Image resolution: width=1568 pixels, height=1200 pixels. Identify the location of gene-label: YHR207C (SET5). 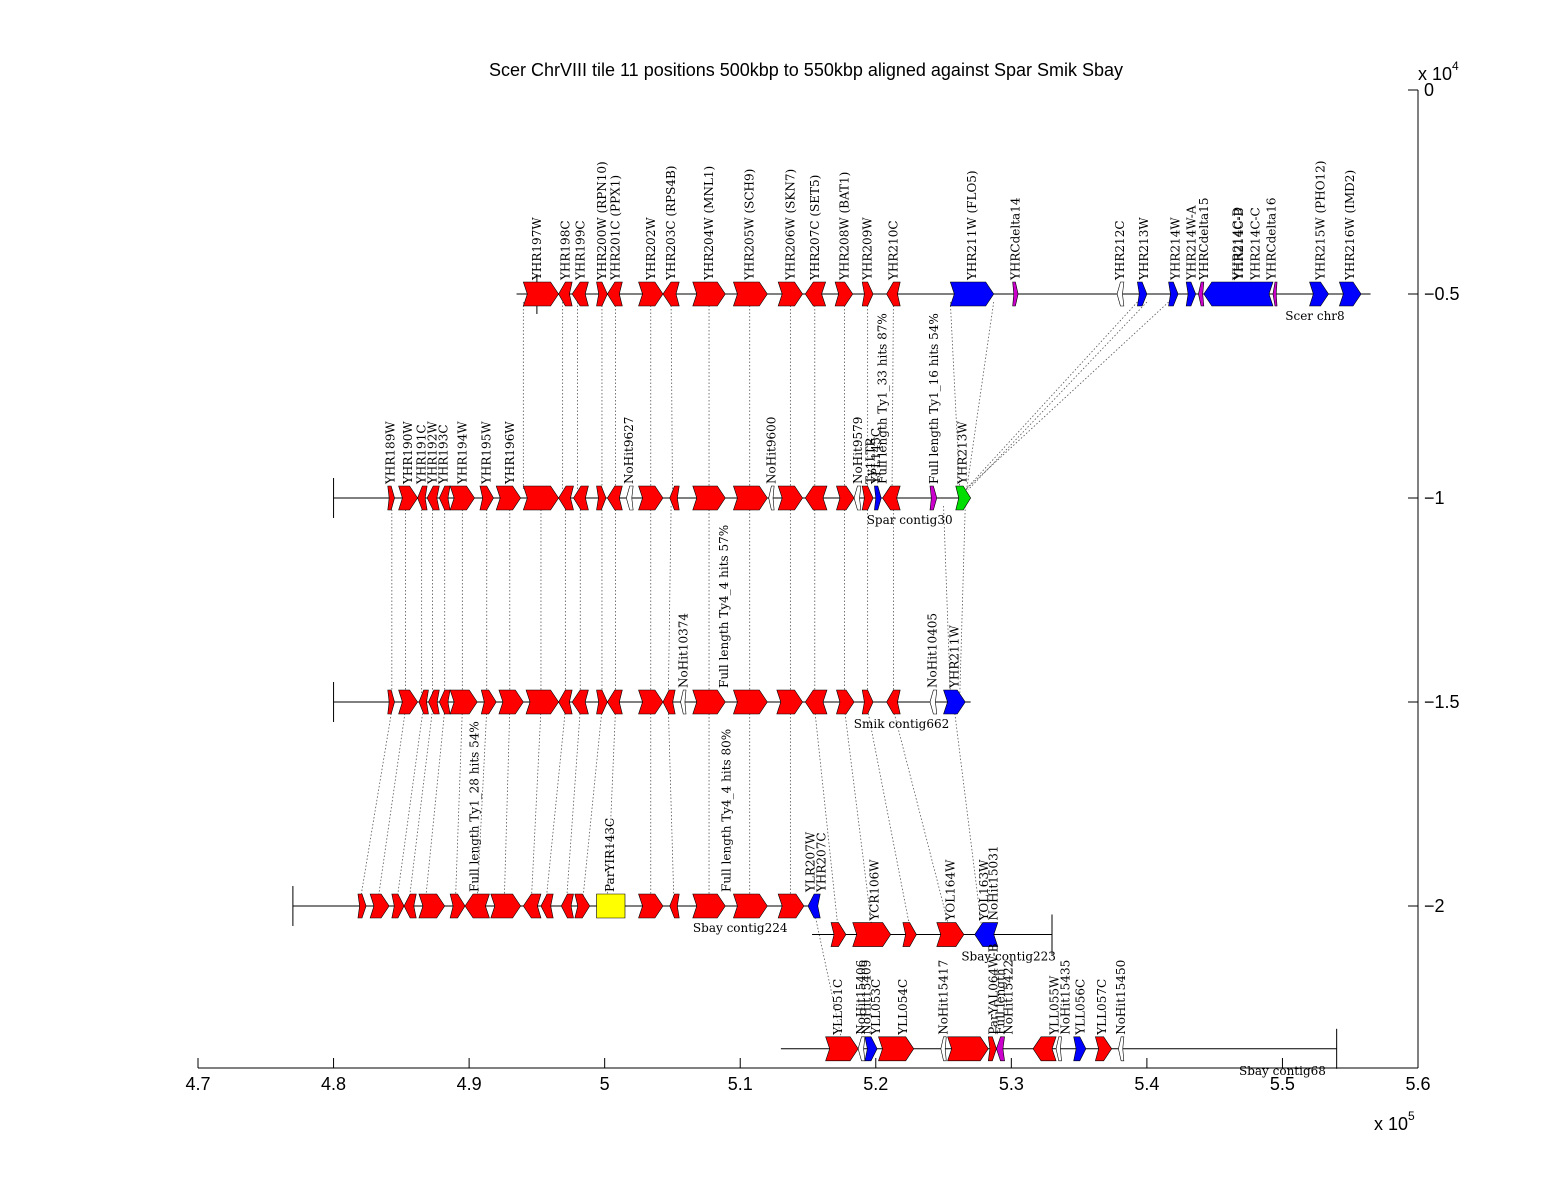
(815, 228).